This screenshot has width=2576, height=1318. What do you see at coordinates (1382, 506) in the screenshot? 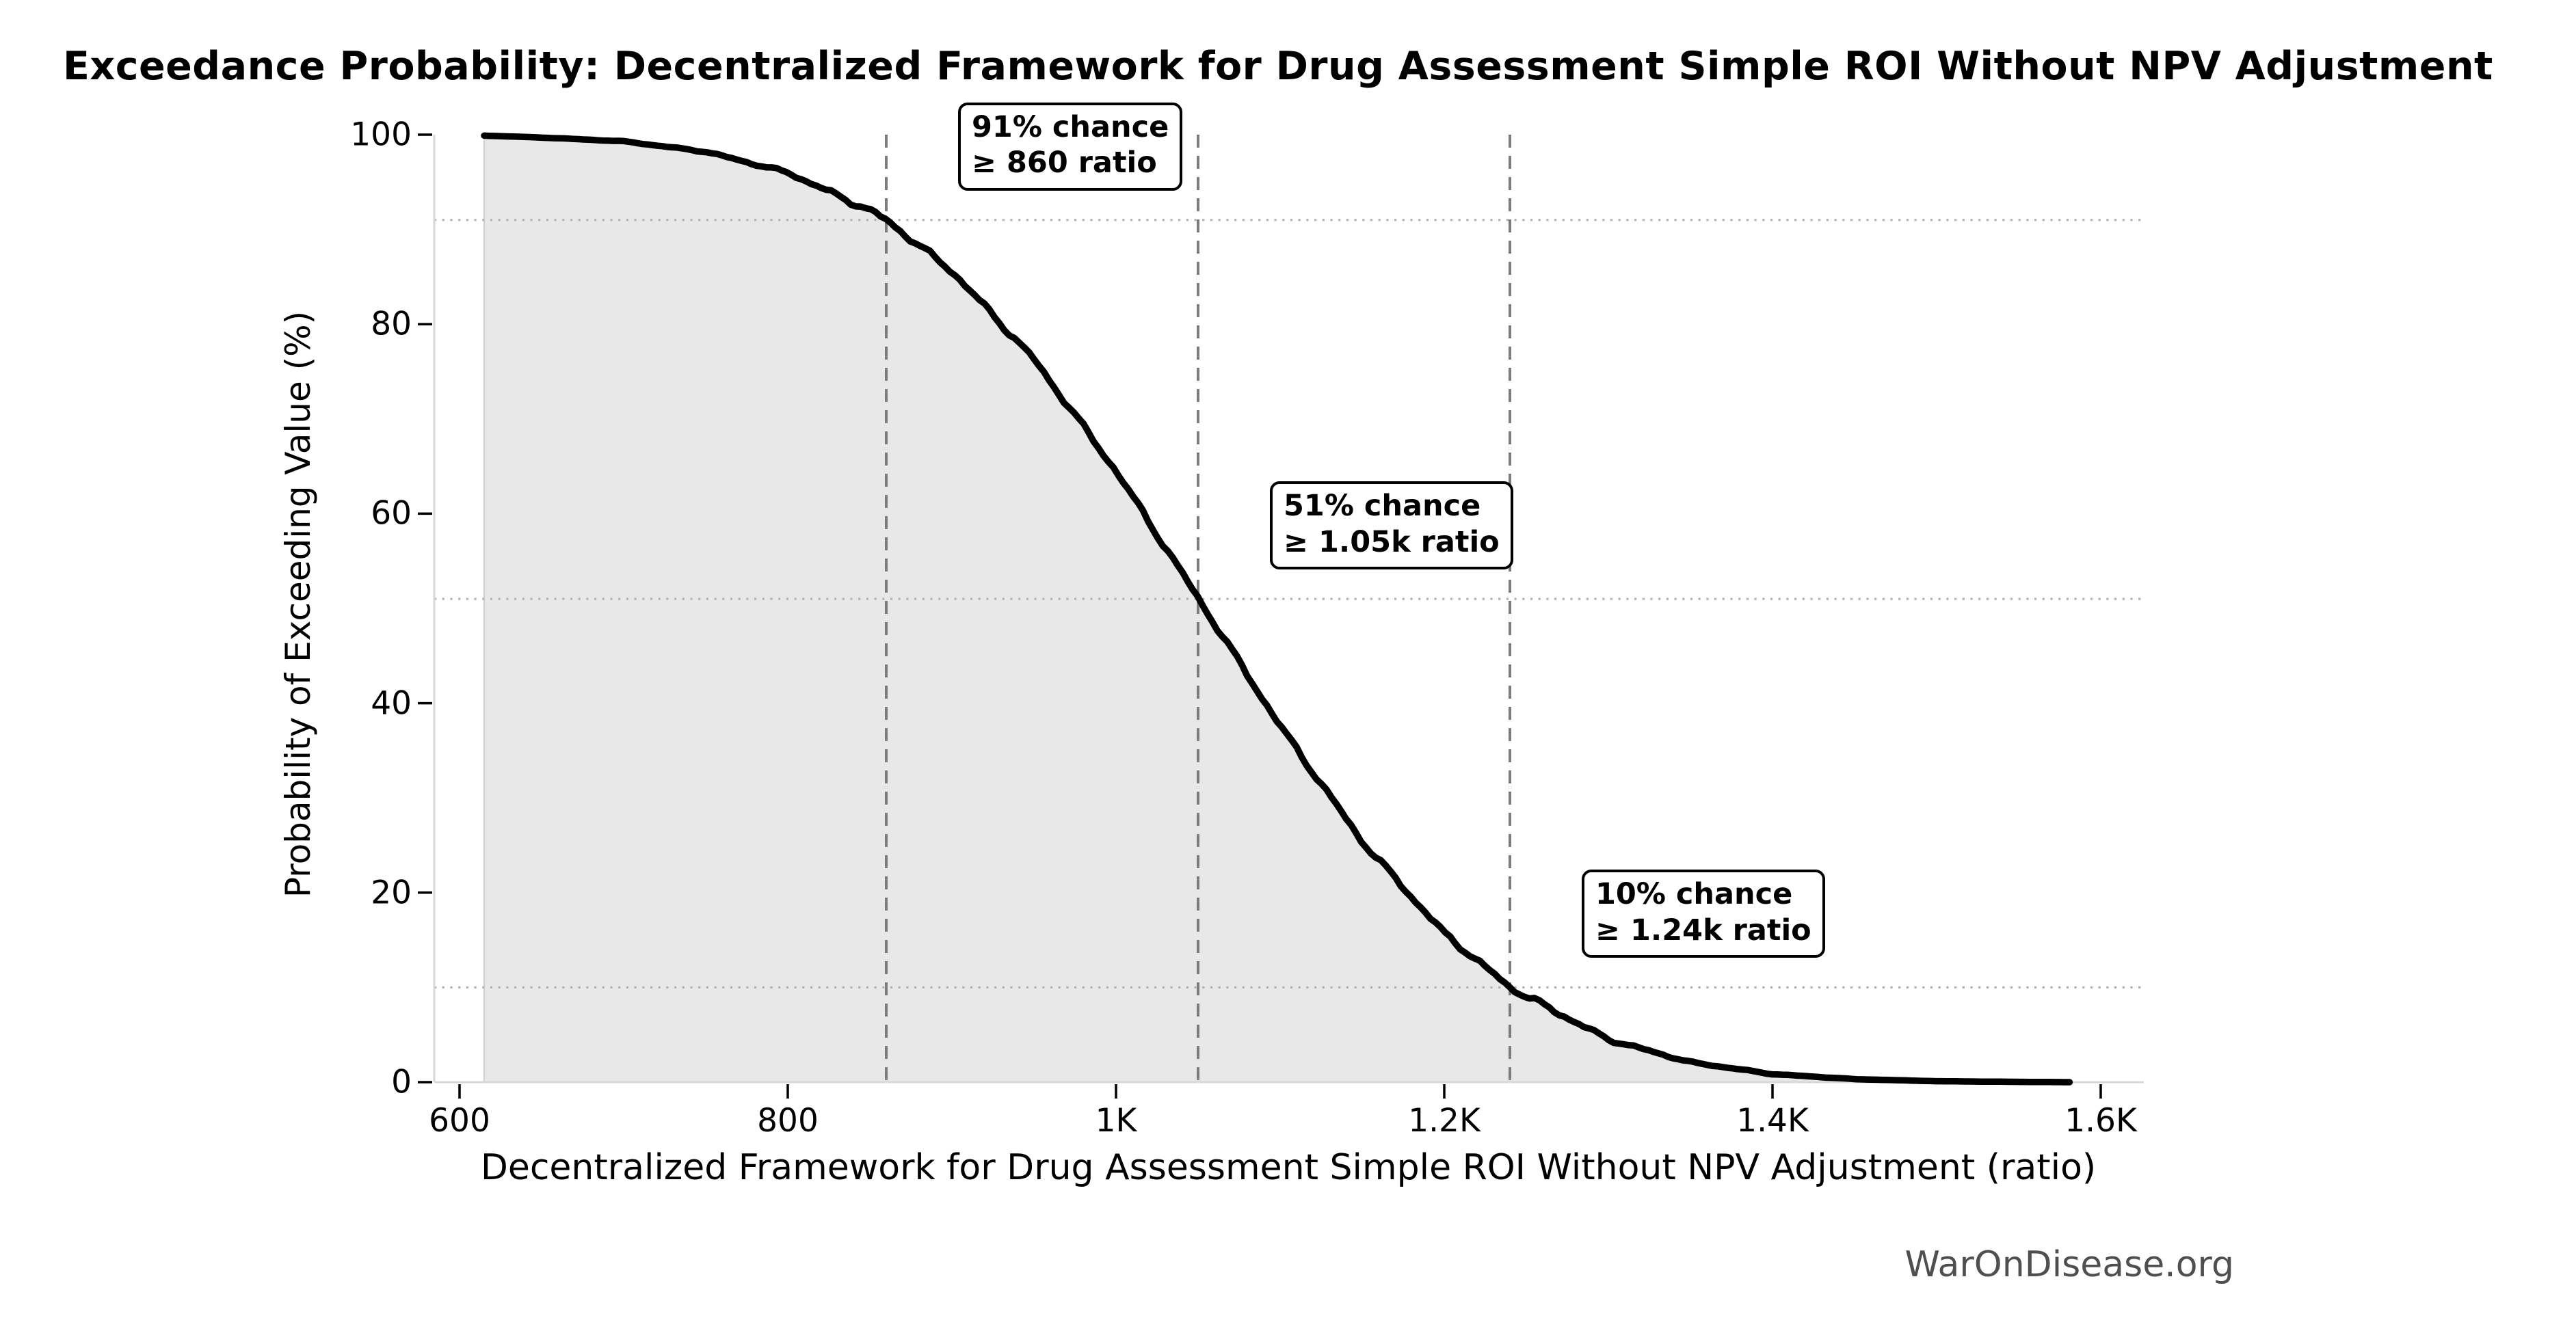
I see `annotation-chance-line: 51% chance` at bounding box center [1382, 506].